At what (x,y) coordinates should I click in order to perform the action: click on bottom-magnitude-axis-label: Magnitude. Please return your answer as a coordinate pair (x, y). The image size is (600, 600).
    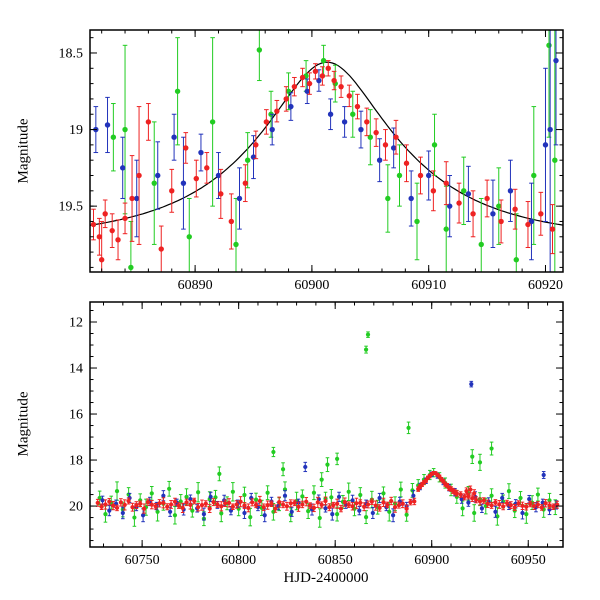
    Looking at the image, I should click on (23, 424).